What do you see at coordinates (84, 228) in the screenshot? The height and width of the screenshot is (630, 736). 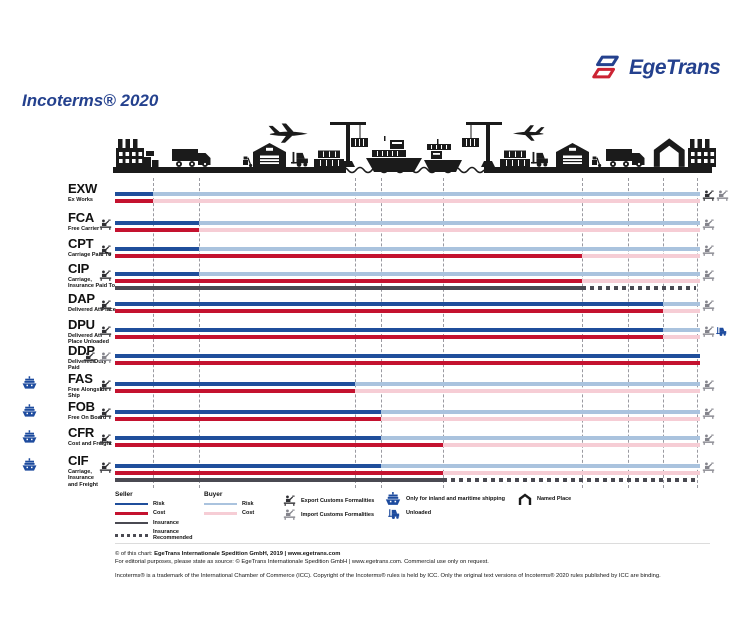 I see `incoterm-name-line: Free Carrier` at bounding box center [84, 228].